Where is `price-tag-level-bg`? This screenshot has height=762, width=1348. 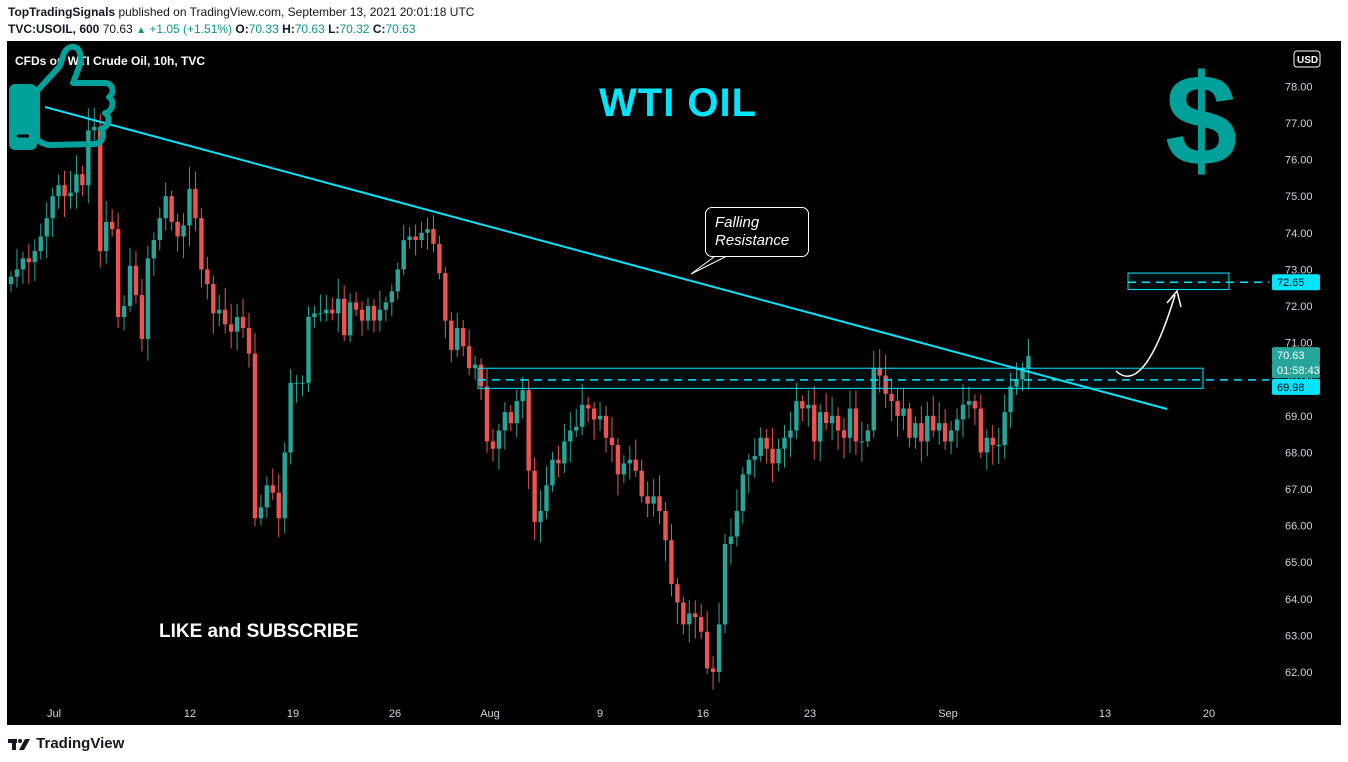 price-tag-level-bg is located at coordinates (1296, 386).